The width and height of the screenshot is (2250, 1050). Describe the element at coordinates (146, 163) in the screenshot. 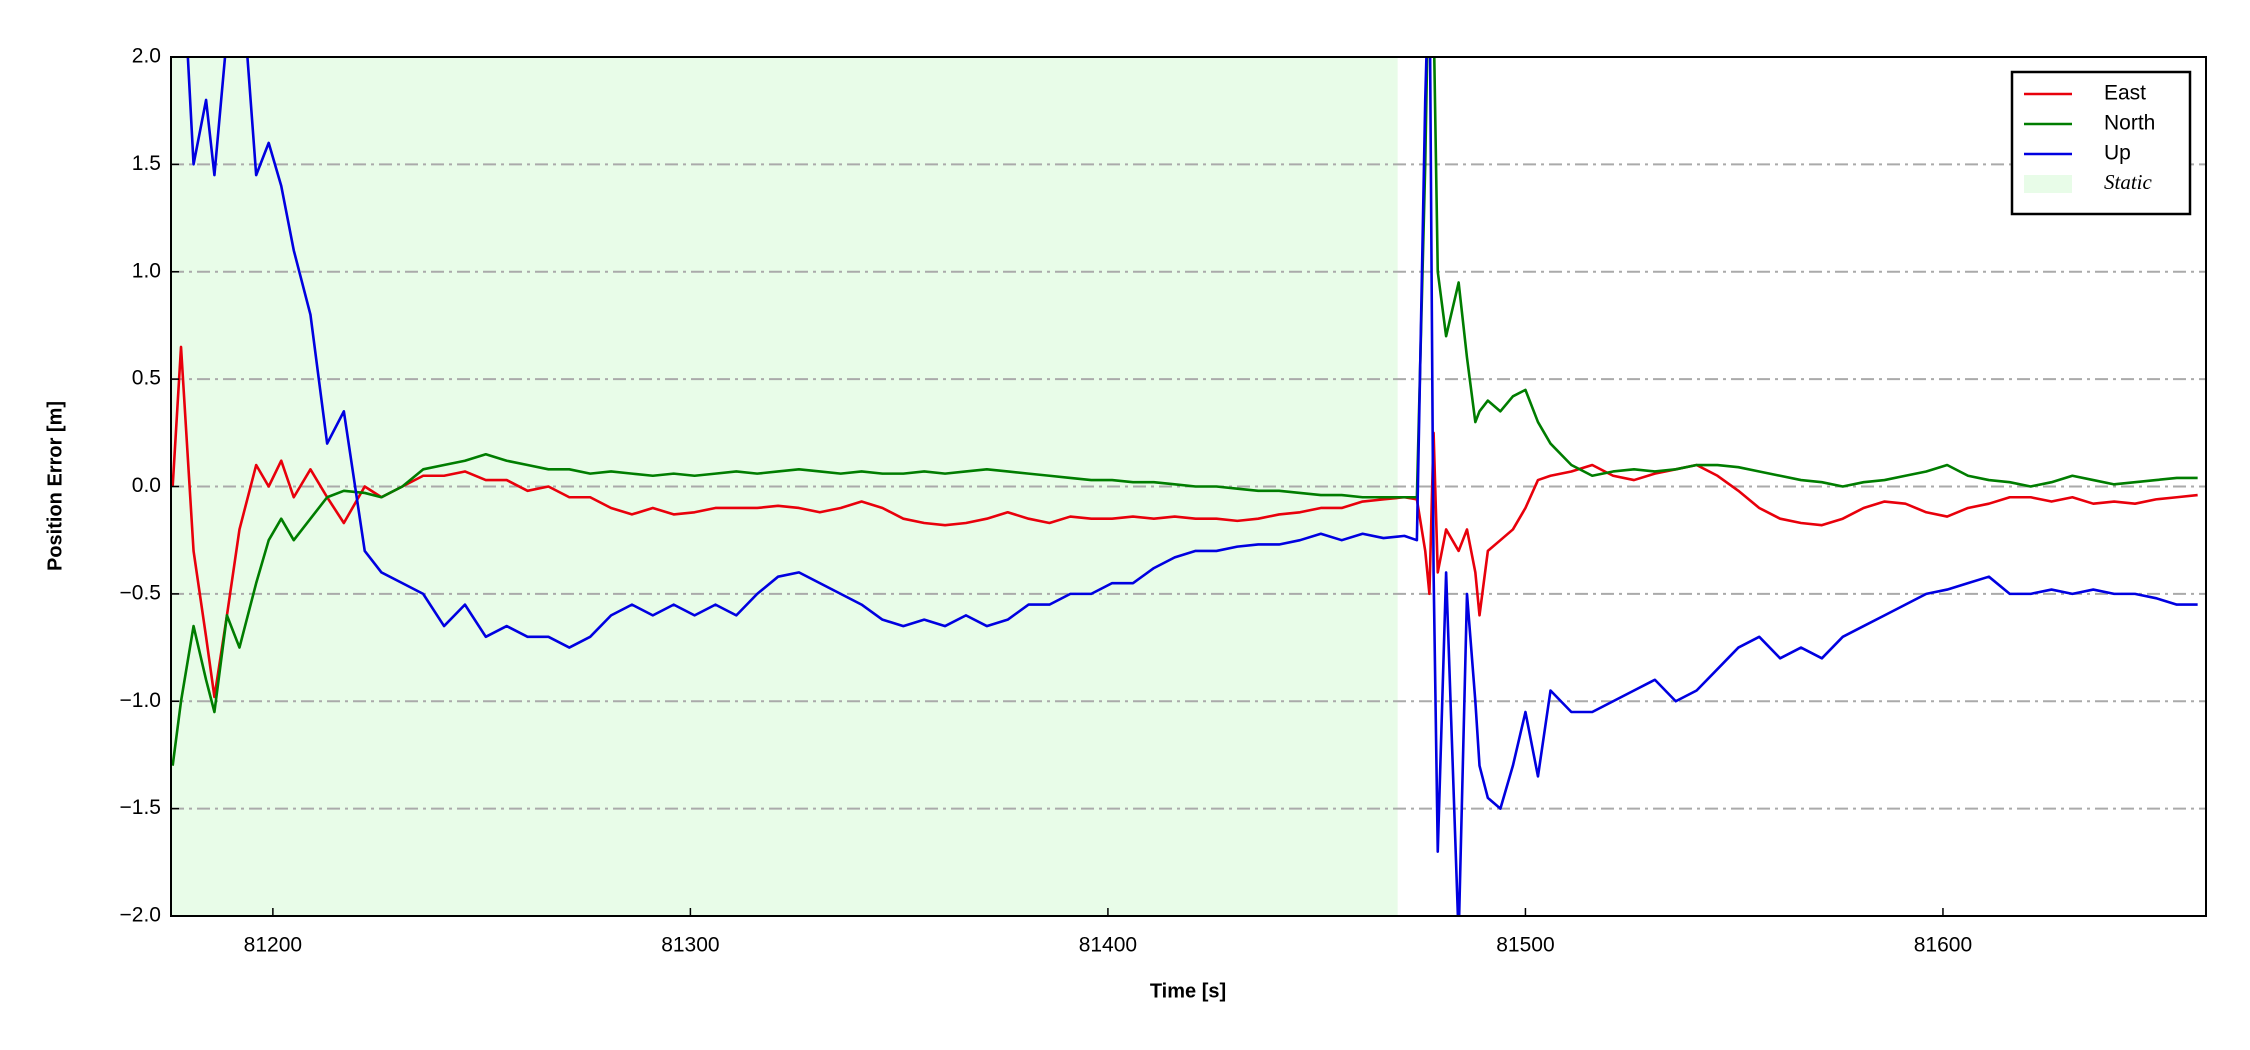

I see `y-tick-label: 1.5` at that location.